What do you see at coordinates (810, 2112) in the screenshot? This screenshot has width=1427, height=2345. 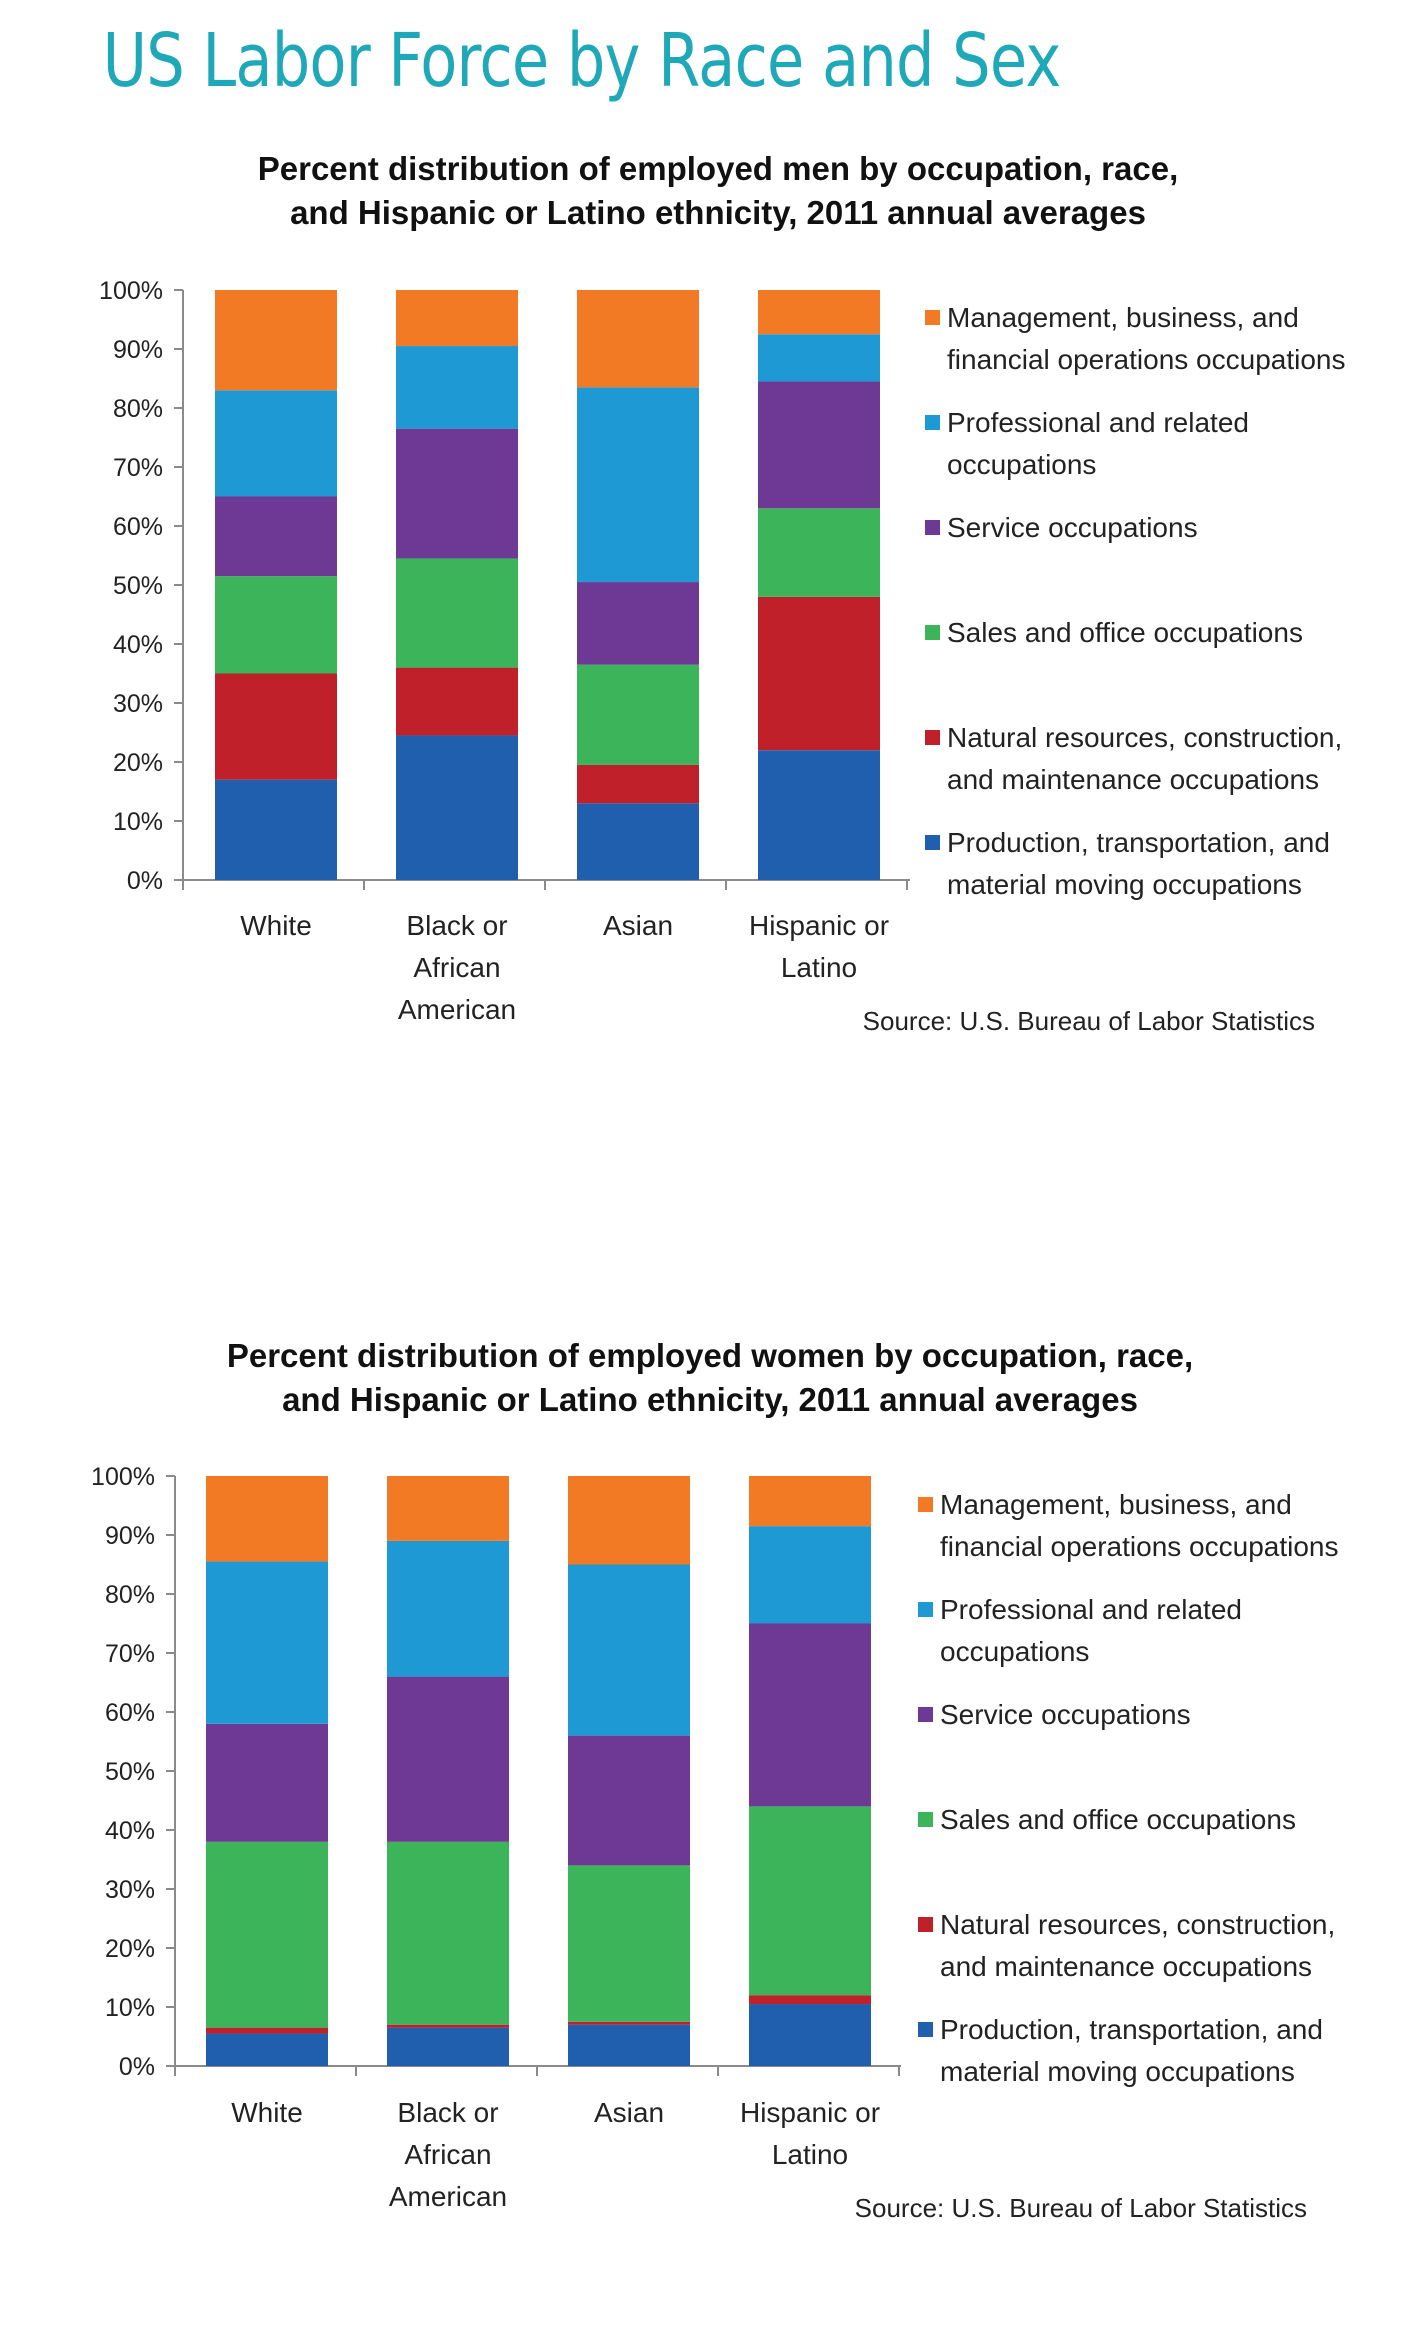 I see `x-category-label: Hispanic or` at bounding box center [810, 2112].